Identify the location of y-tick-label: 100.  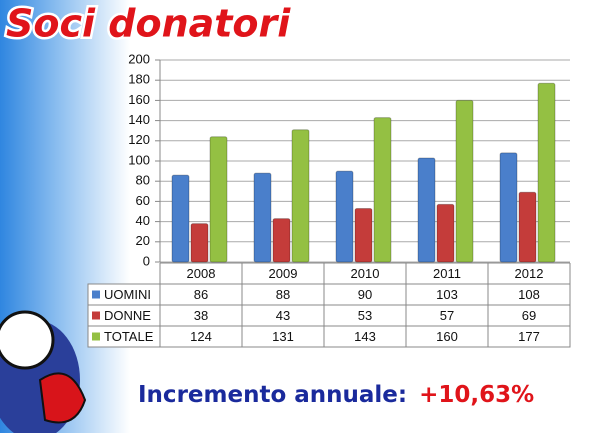
(139, 159).